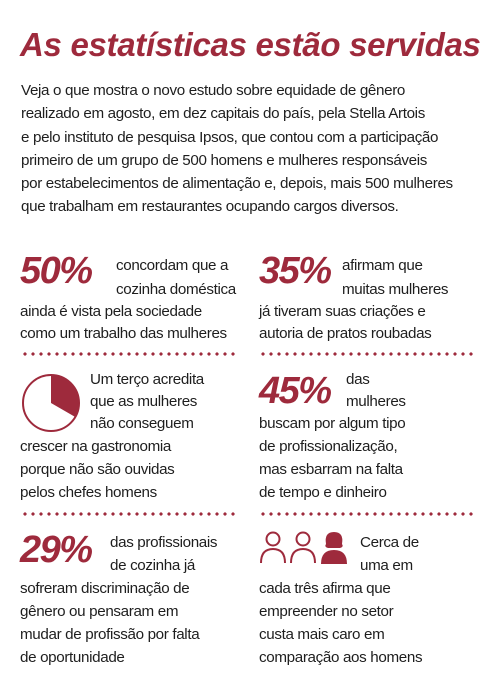 The height and width of the screenshot is (691, 497). I want to click on stat-text-line: buscam por algum tipo, so click(332, 423).